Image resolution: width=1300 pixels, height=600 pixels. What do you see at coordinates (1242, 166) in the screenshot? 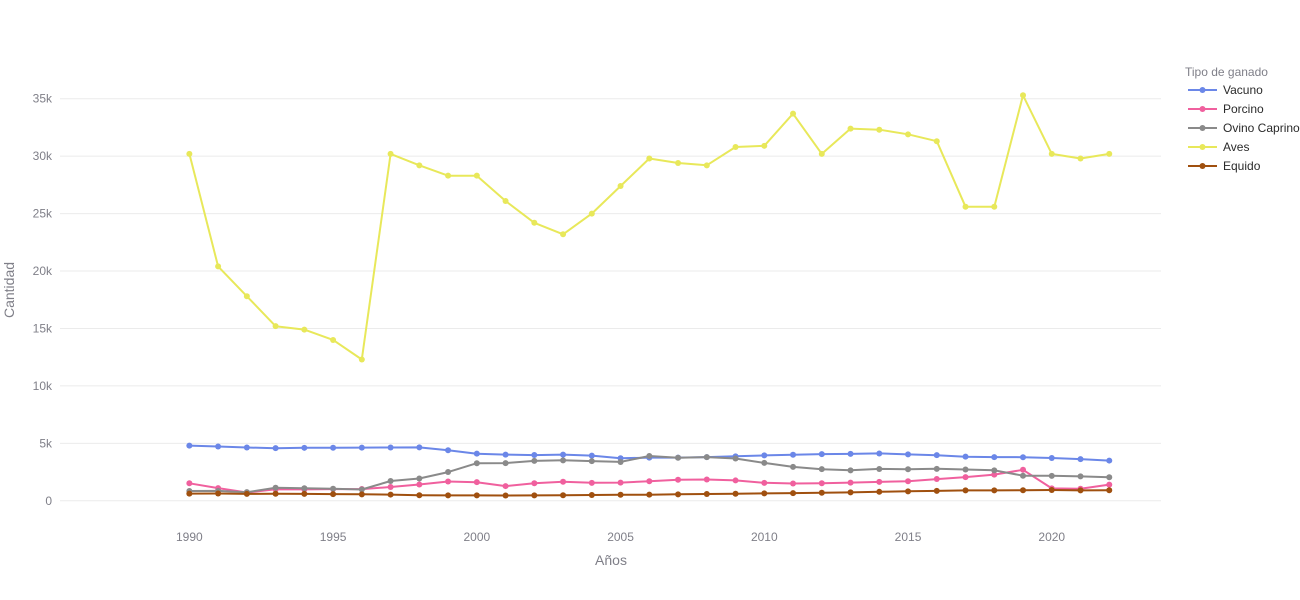
I see `legend-label: Equido` at bounding box center [1242, 166].